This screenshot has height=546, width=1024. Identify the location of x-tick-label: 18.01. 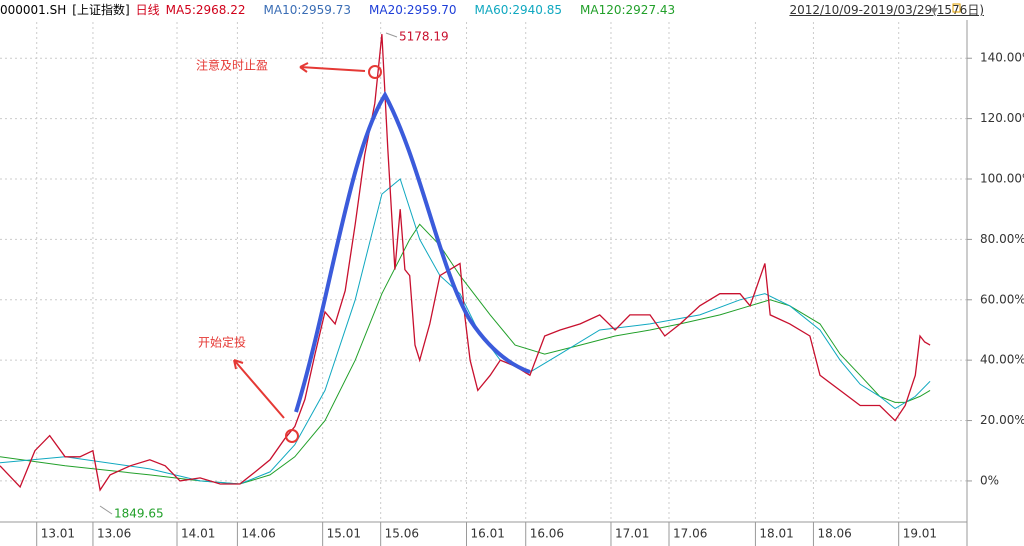
(776, 534).